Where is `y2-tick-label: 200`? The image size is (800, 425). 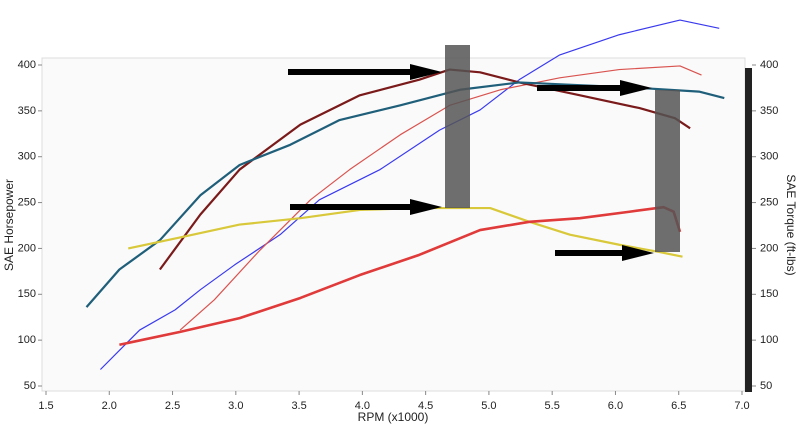 y2-tick-label: 200 is located at coordinates (769, 248).